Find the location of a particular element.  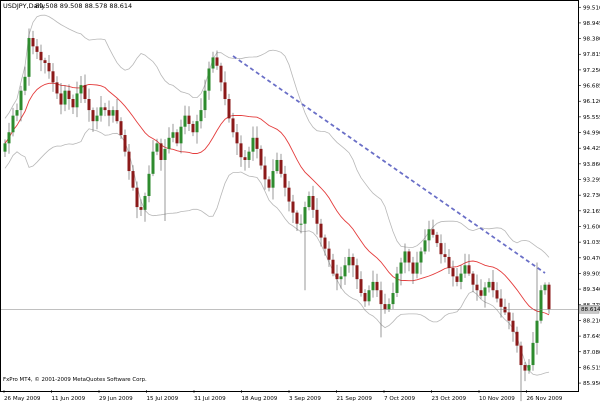

y-tick-label: 93.295 is located at coordinates (591, 181).